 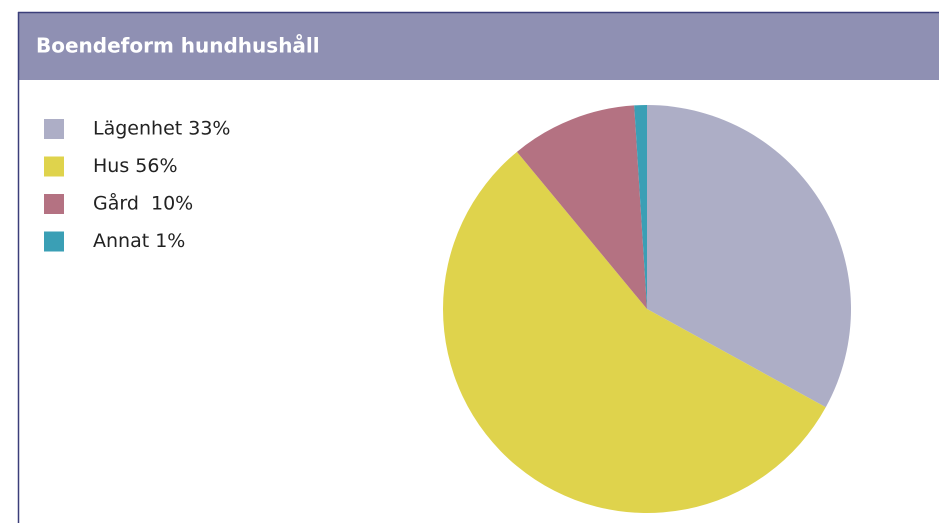 What do you see at coordinates (161, 129) in the screenshot?
I see `legend-label: Lägenhet 33%` at bounding box center [161, 129].